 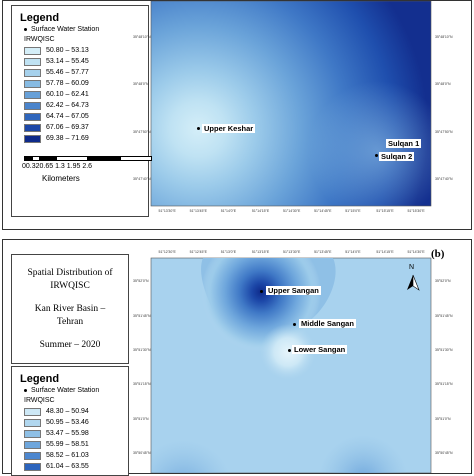 I want to click on legend-title: Legend, so click(x=40, y=18).